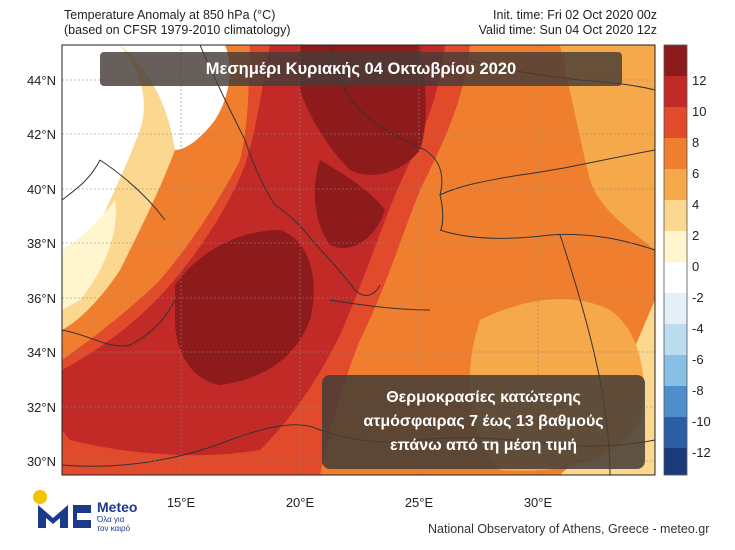  Describe the element at coordinates (41, 189) in the screenshot. I see `lat-label: 40°N` at that location.